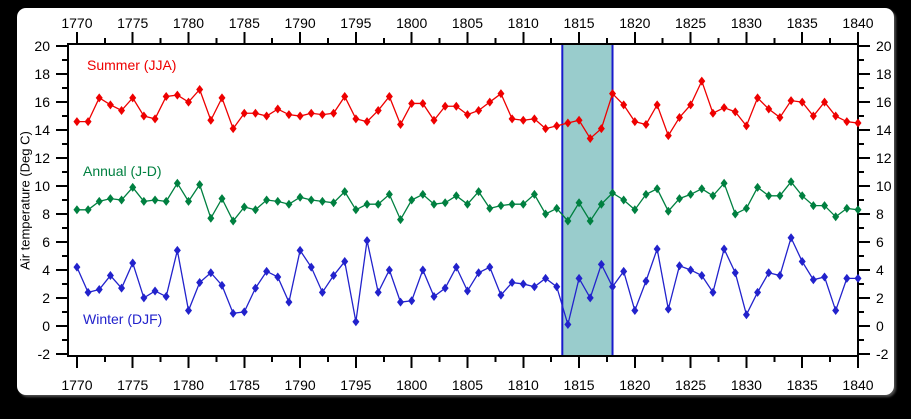 The width and height of the screenshot is (911, 419). What do you see at coordinates (132, 65) in the screenshot?
I see `series-label-summer: Summer (JJA)` at bounding box center [132, 65].